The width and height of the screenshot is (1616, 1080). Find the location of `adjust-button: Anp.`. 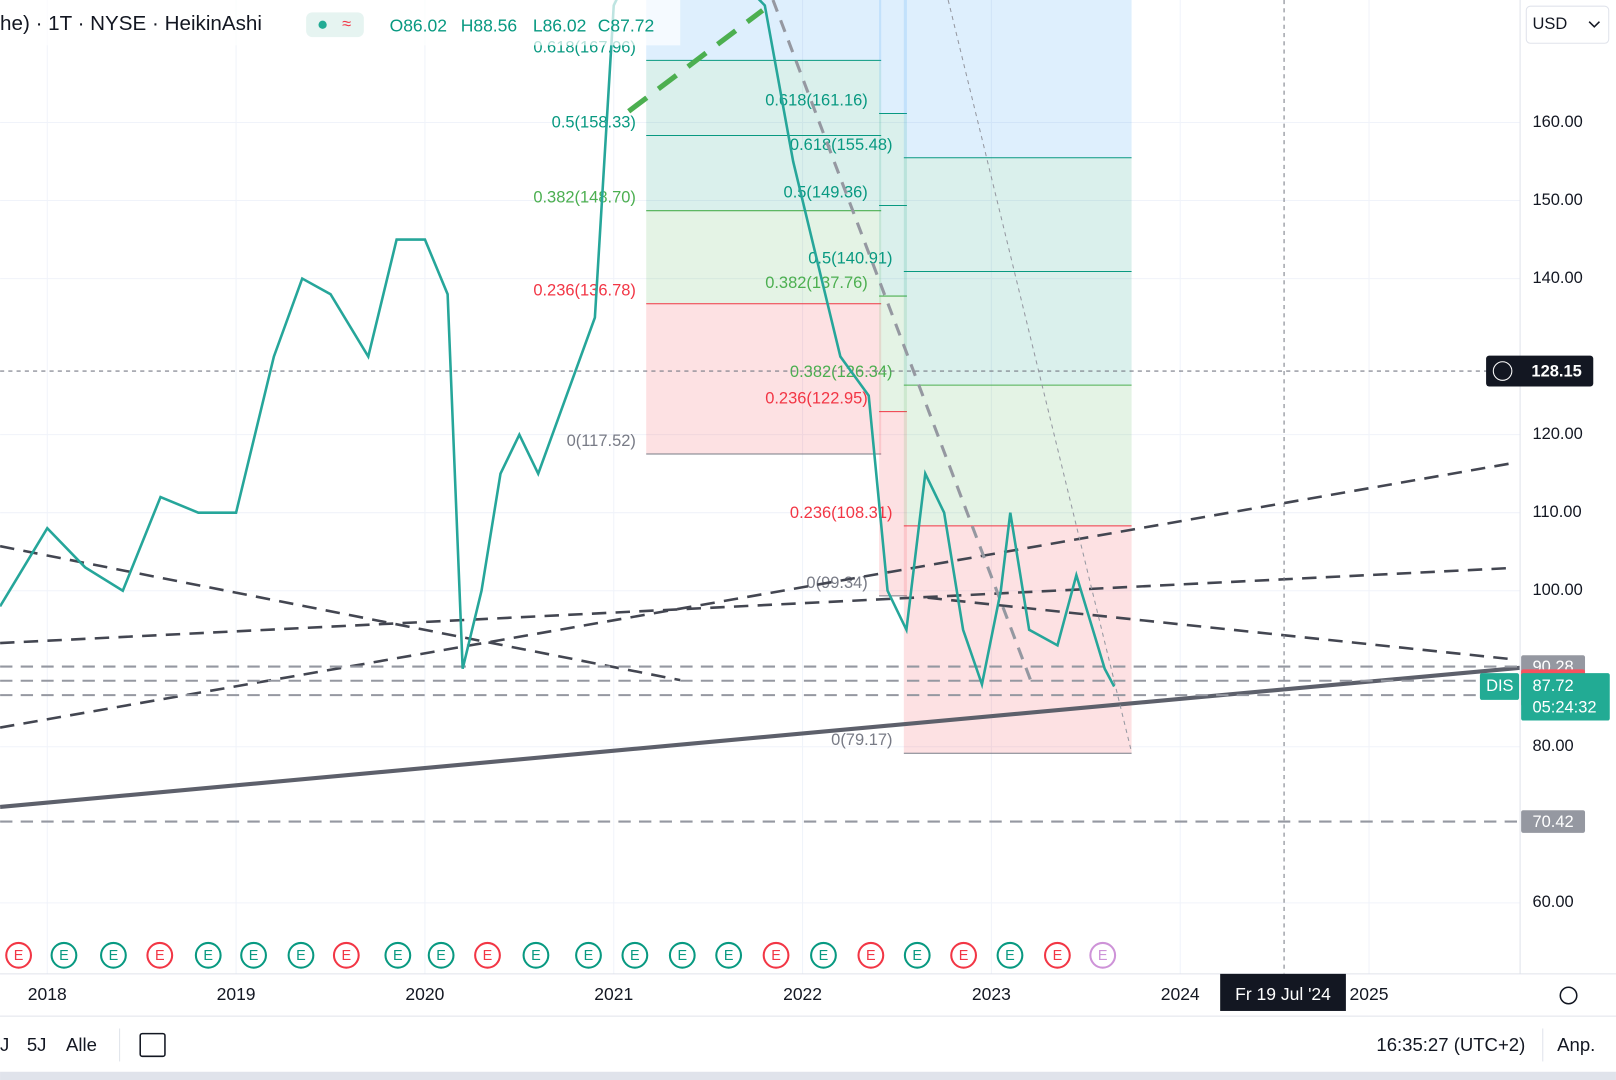

adjust-button: Anp. is located at coordinates (1576, 1044).